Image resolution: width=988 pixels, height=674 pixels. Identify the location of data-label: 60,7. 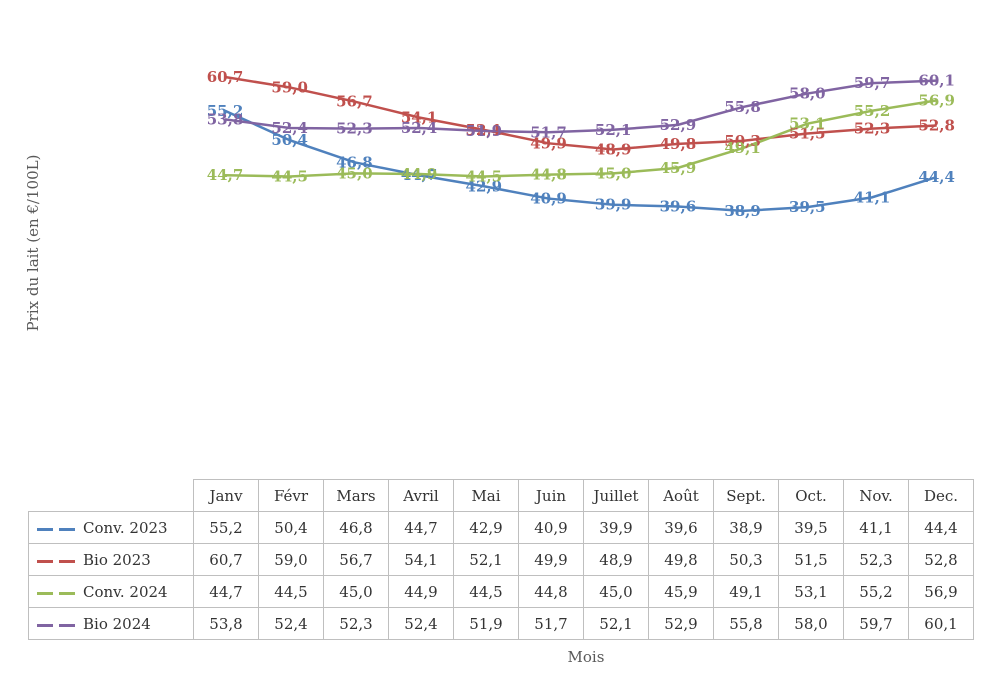
(225, 77).